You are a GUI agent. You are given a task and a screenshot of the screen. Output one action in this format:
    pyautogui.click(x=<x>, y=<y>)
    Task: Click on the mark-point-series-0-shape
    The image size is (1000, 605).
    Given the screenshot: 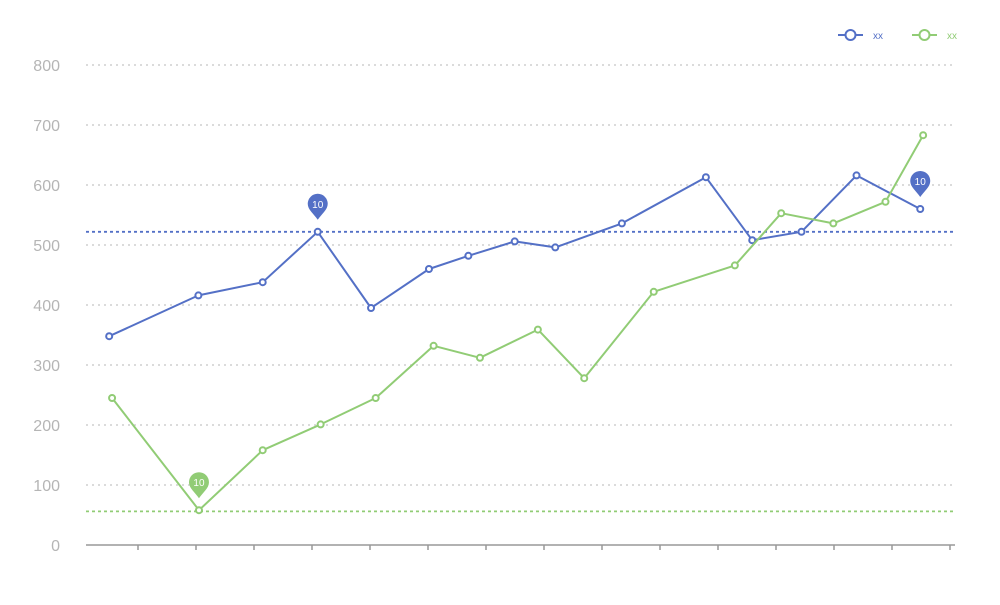 What is the action you would take?
    pyautogui.click(x=317, y=206)
    